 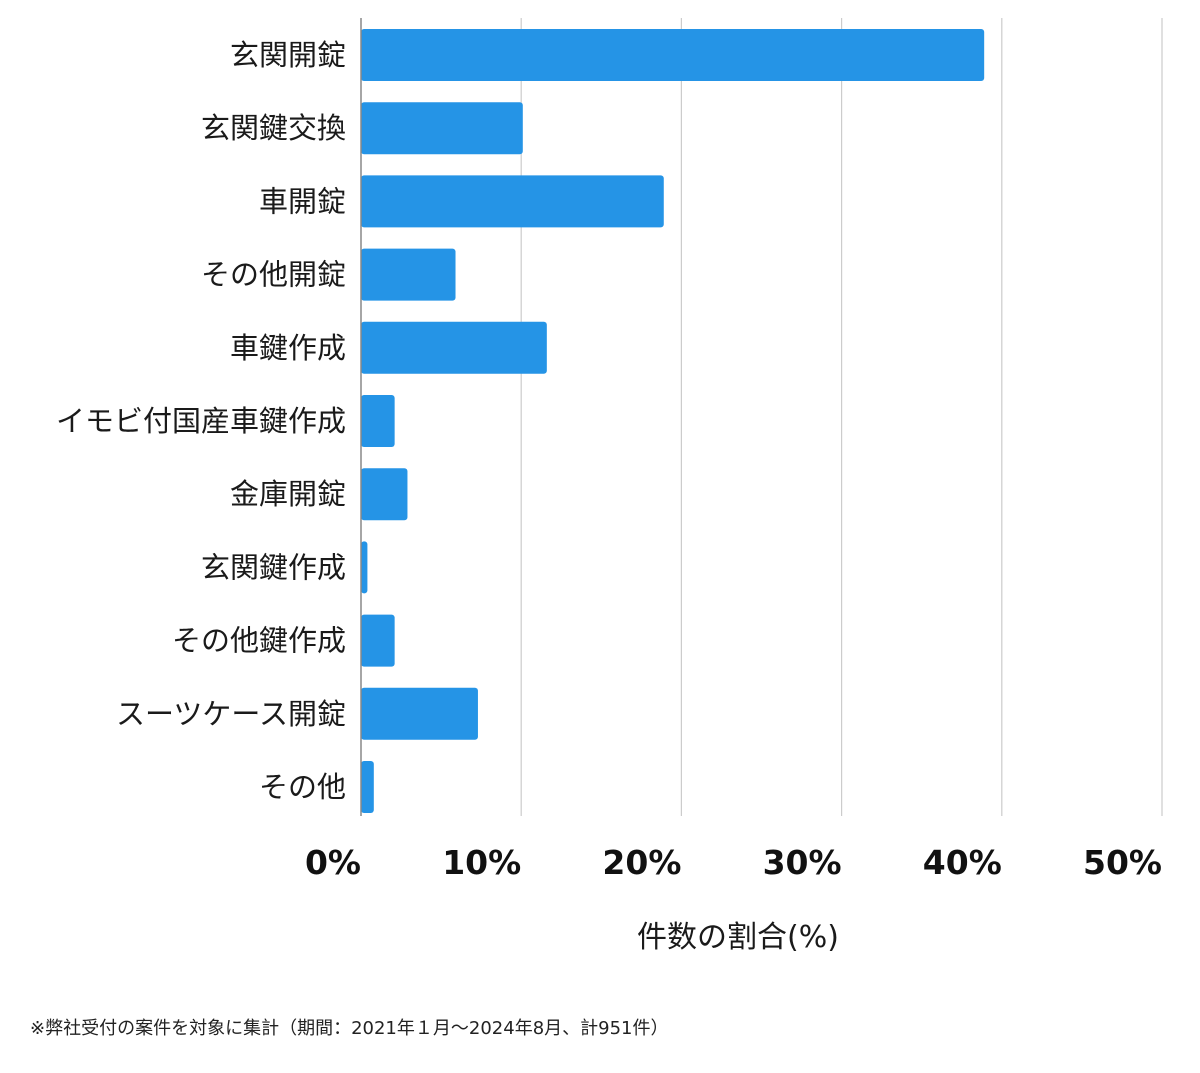 I want to click on x-tick-label-30: 30%, so click(x=802, y=862).